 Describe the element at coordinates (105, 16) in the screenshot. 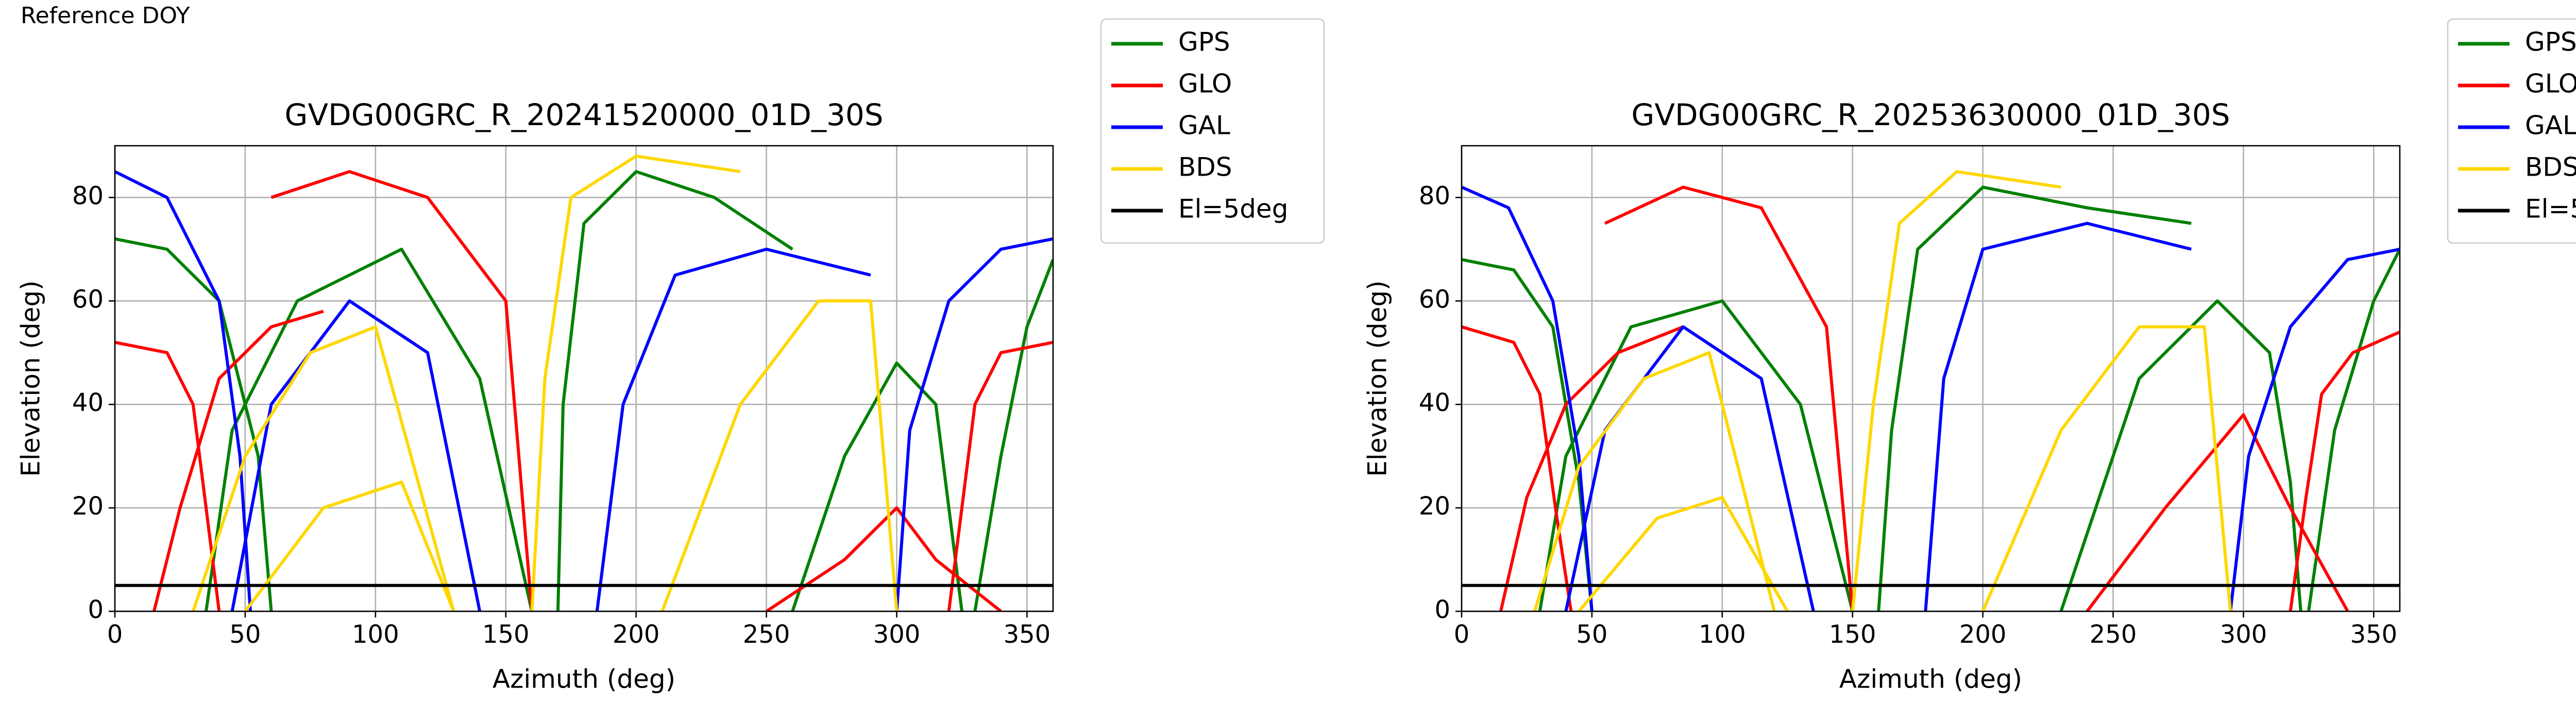

I see `header: Reference DOY` at that location.